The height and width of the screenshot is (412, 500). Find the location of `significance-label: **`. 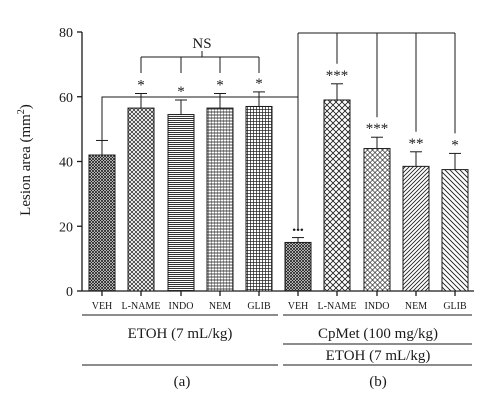

significance-label: ** is located at coordinates (416, 144).